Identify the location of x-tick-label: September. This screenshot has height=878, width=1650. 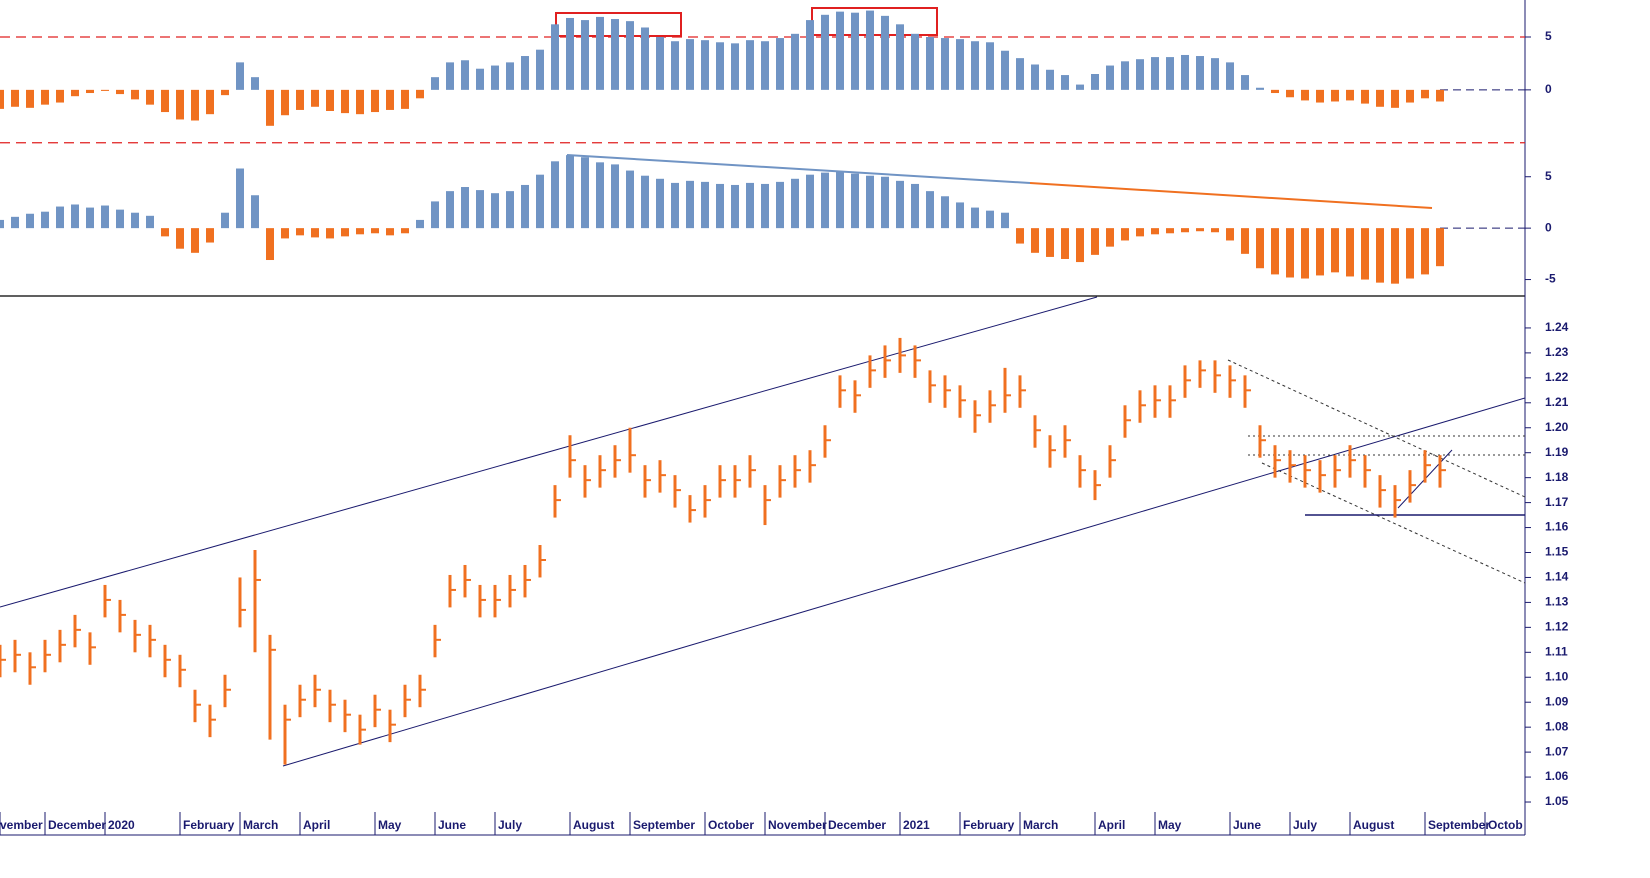
(664, 825).